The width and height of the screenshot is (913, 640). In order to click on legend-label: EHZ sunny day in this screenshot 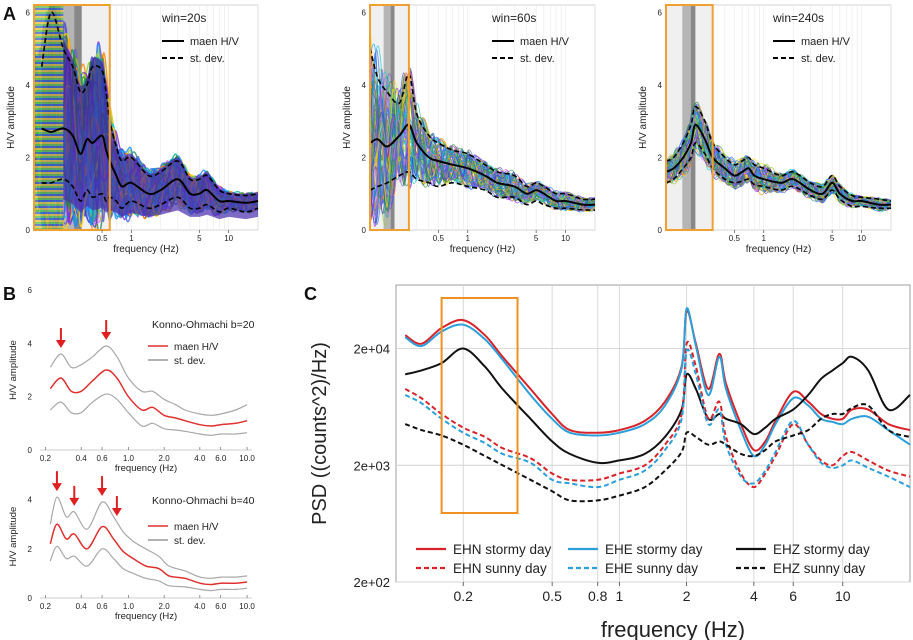, I will do `click(819, 568)`.